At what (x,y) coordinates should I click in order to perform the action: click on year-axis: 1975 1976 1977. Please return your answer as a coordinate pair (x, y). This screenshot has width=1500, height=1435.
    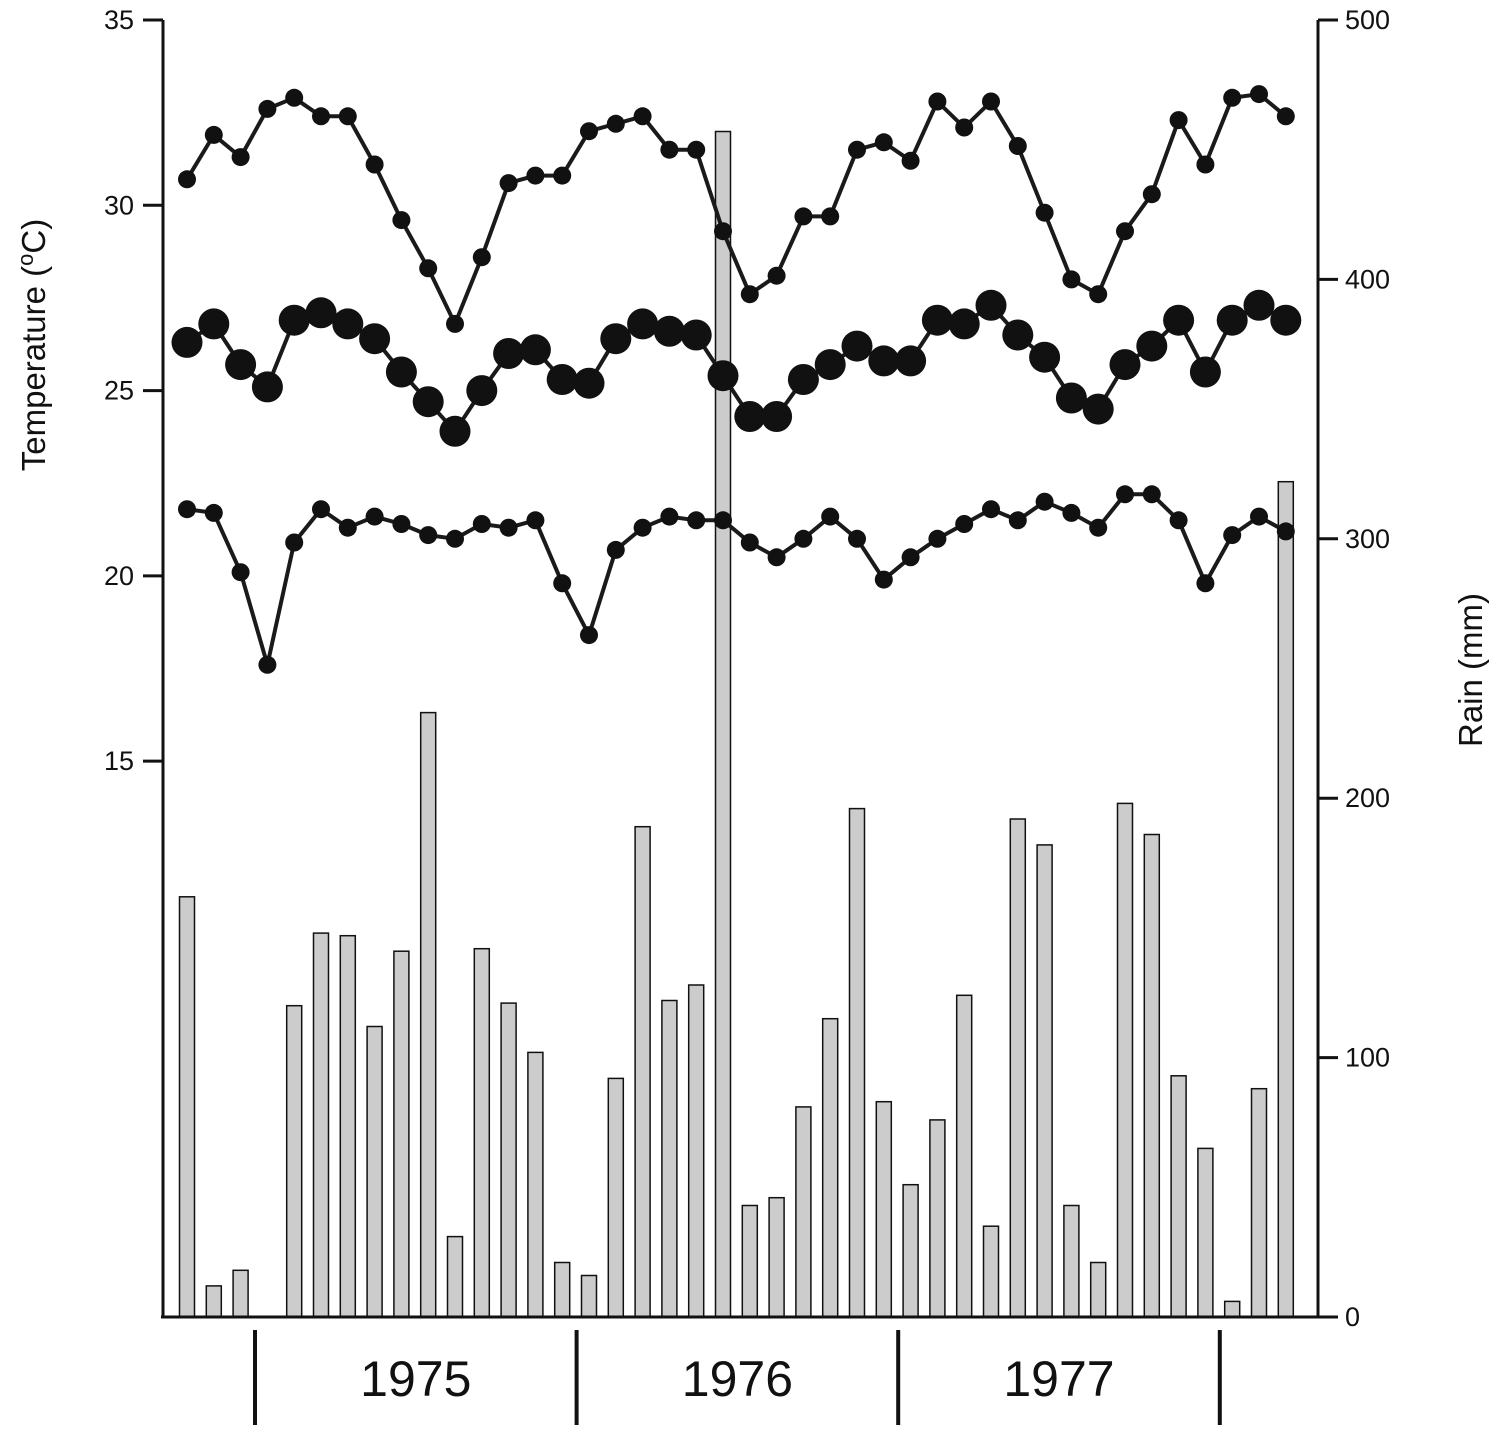
    Looking at the image, I should click on (737, 1377).